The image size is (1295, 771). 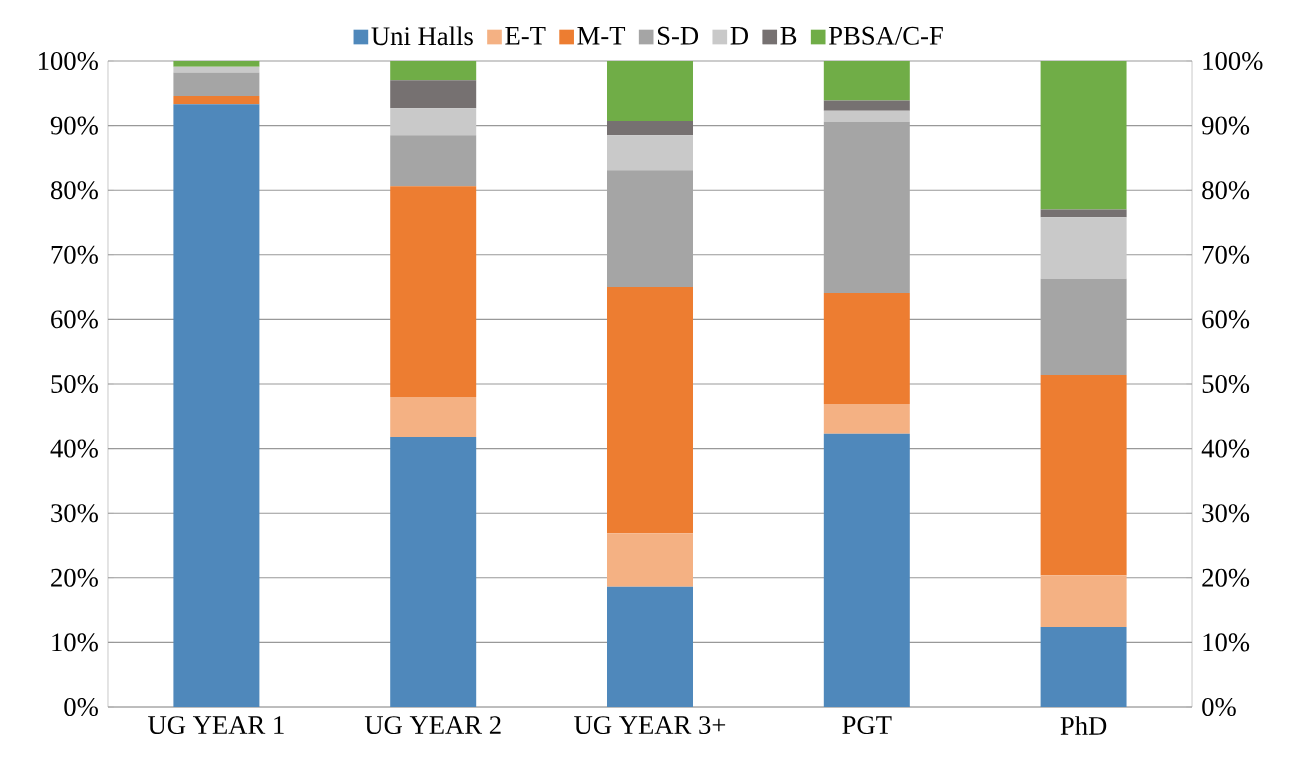 I want to click on y2-tick-label: 80%, so click(x=1226, y=190).